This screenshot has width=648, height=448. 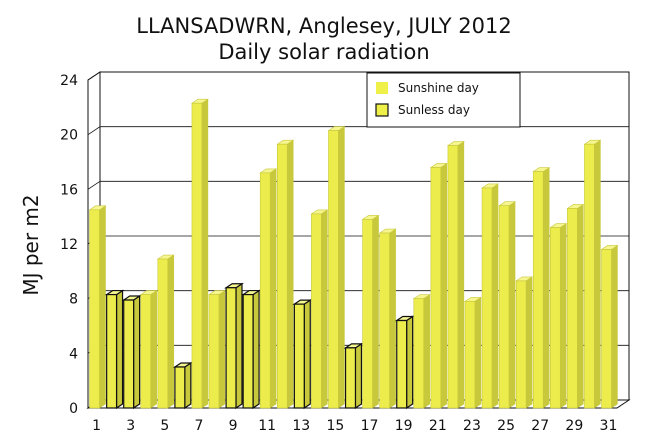 I want to click on legend-swatch-sunless, so click(x=382, y=110).